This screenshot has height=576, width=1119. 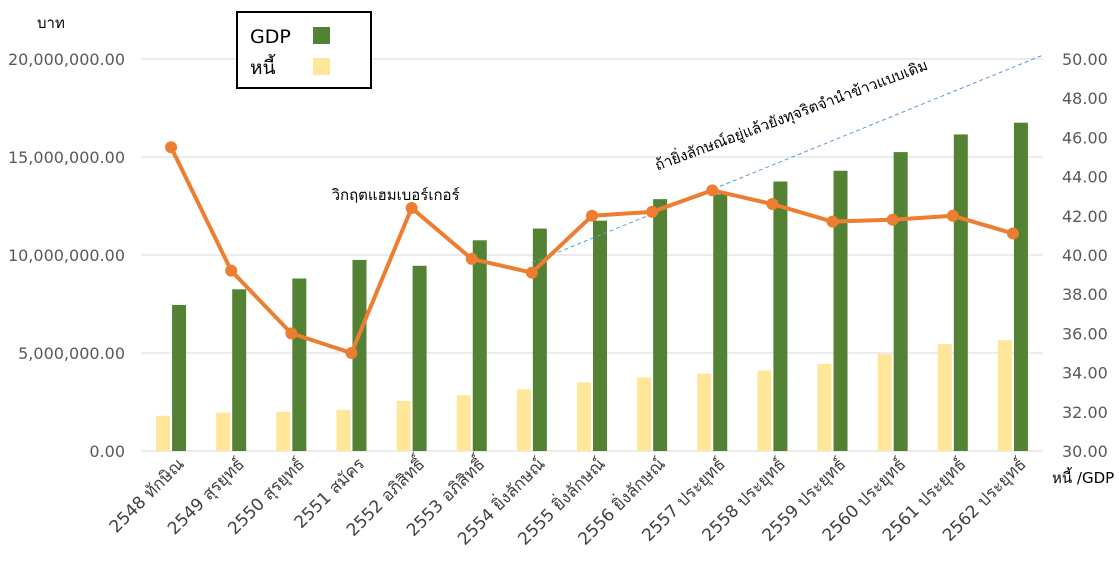 What do you see at coordinates (1085, 98) in the screenshot?
I see `right-tick-label: 48.00` at bounding box center [1085, 98].